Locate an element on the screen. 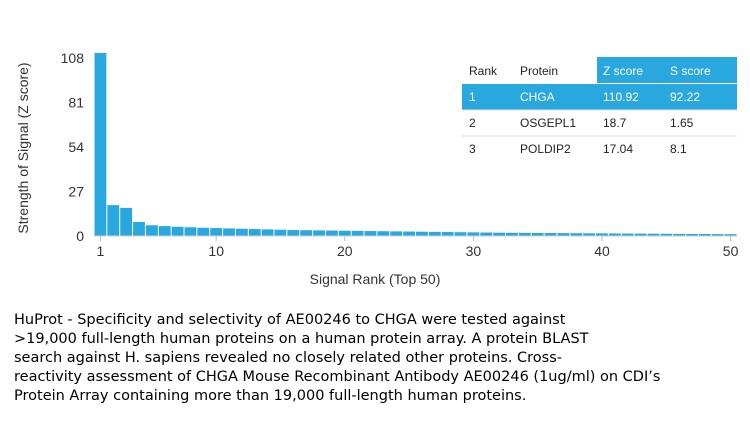 The height and width of the screenshot is (422, 750). table-cell: 110.92 is located at coordinates (621, 97).